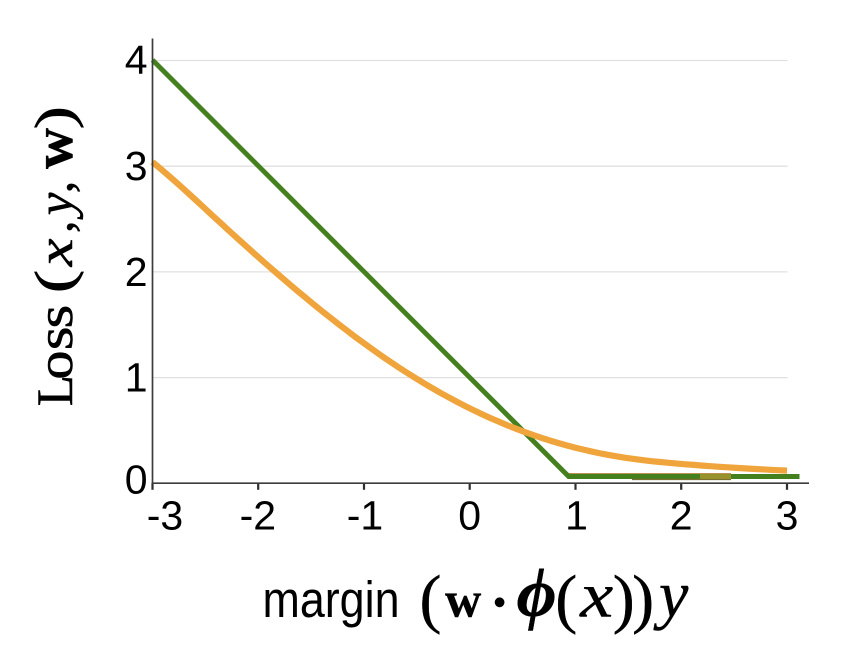 This screenshot has width=850, height=664. I want to click on svg-text: -1, so click(365, 516).